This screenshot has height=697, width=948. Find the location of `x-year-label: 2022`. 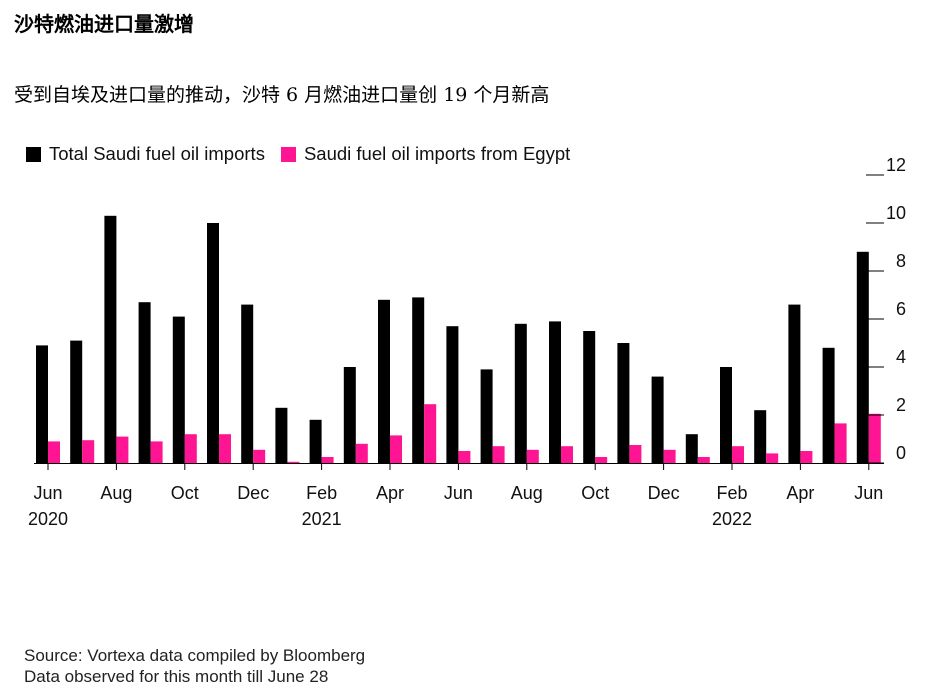

x-year-label: 2022 is located at coordinates (732, 519).